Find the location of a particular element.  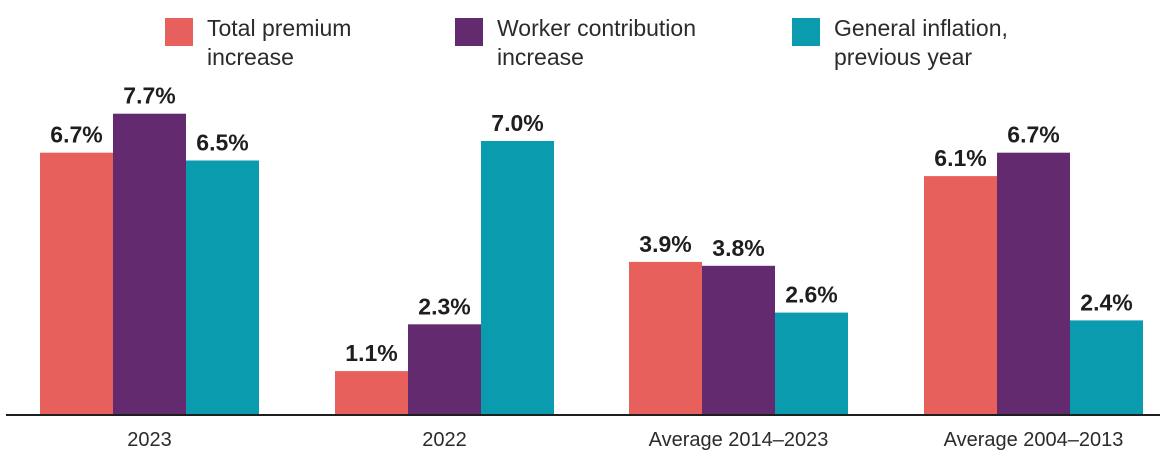

bar-worker-contribution-increase-average-2014-2023 is located at coordinates (738, 339).